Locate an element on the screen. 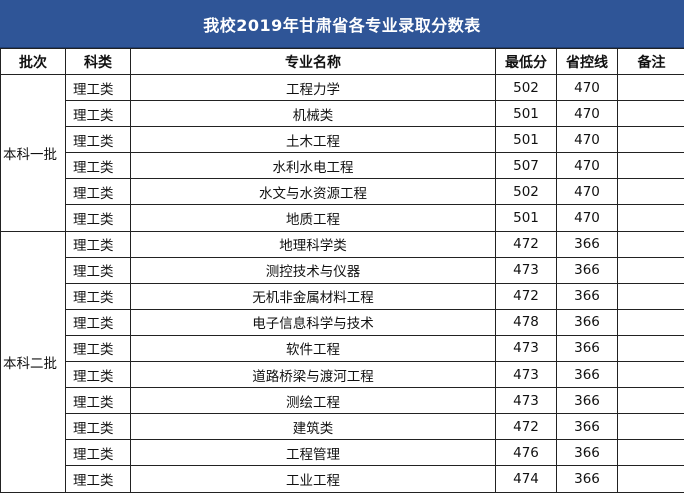 The width and height of the screenshot is (684, 501). header-major: 专业名称 is located at coordinates (313, 61).